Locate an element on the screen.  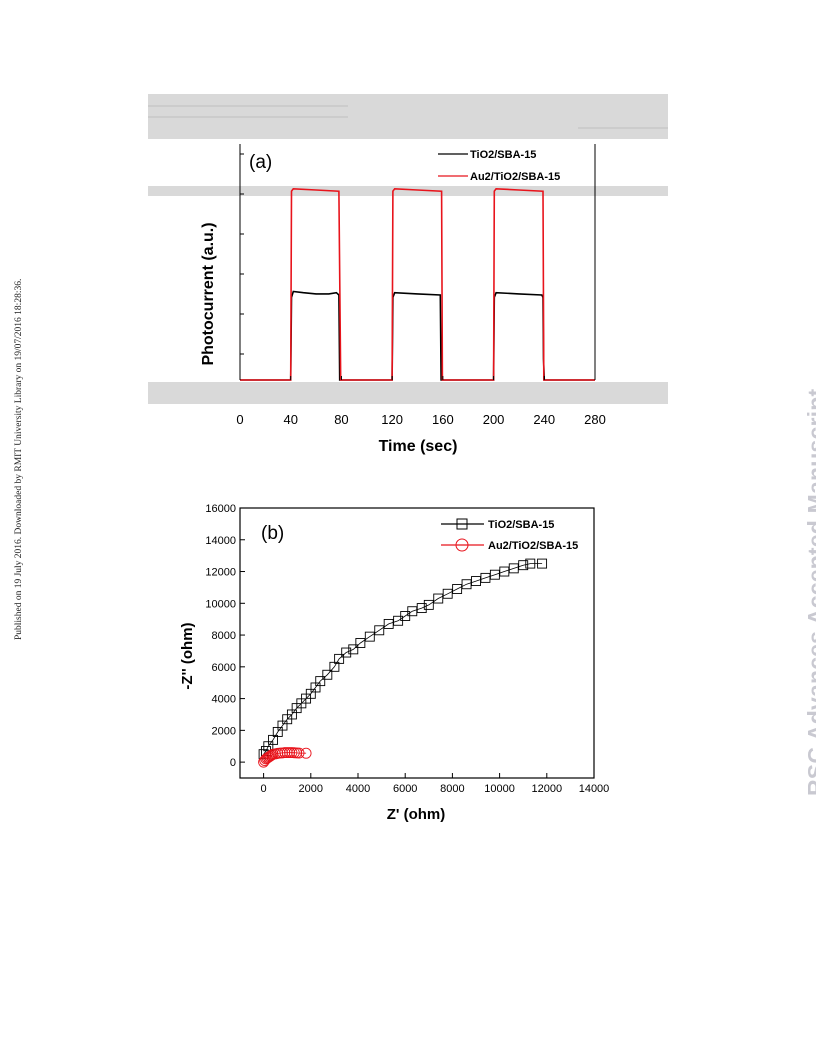
series-line-tio2-b is located at coordinates (403, 659).